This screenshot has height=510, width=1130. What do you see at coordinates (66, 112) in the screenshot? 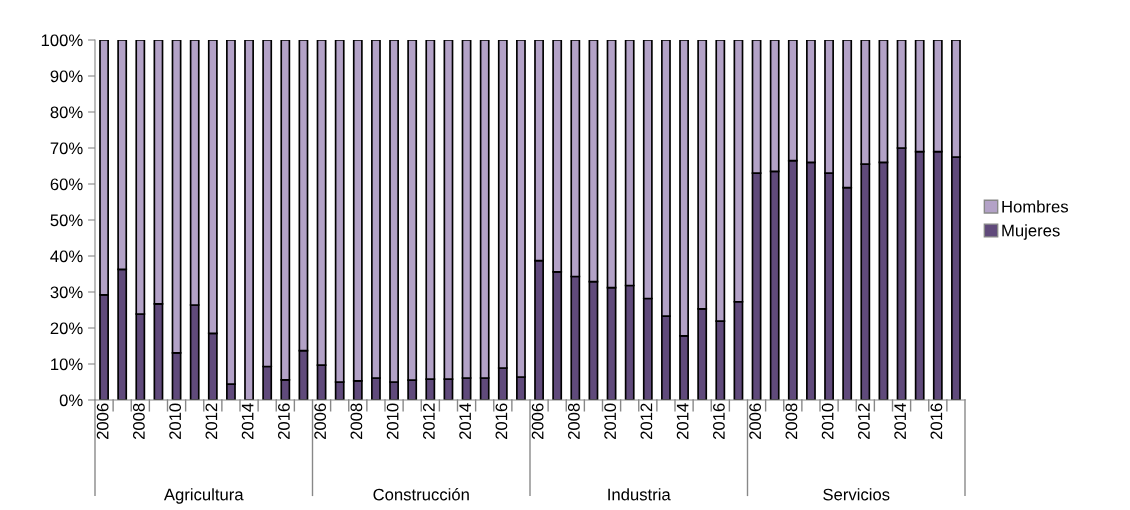
I see `y-tick-label: 80%` at bounding box center [66, 112].